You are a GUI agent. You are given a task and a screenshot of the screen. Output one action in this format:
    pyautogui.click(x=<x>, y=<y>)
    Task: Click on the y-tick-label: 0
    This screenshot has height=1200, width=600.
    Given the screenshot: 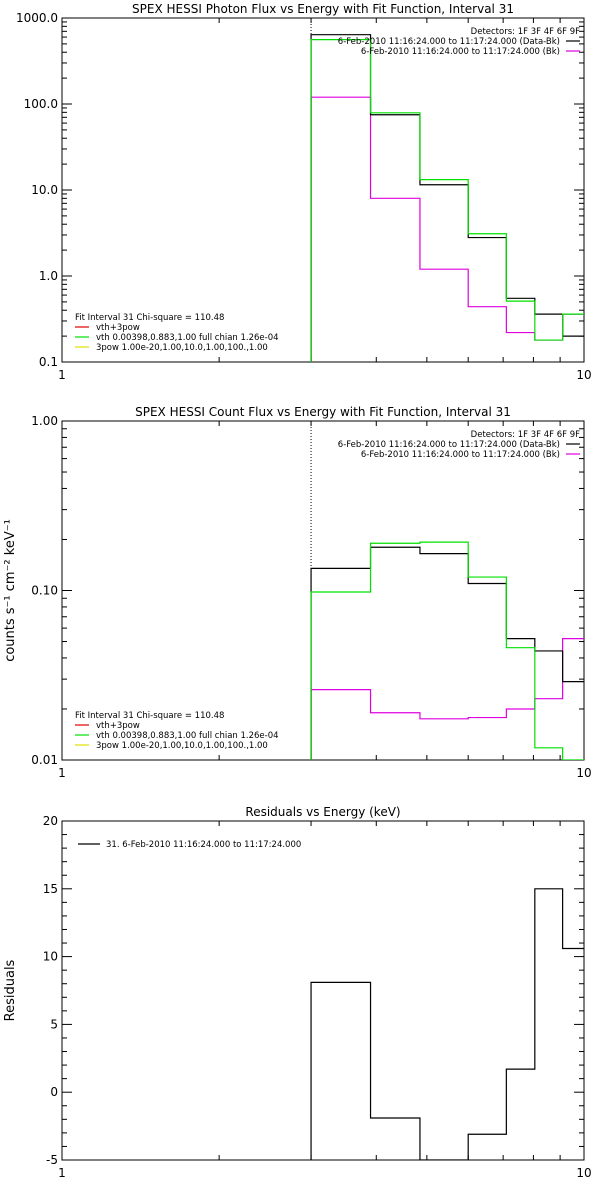 What is the action you would take?
    pyautogui.click(x=54, y=1092)
    